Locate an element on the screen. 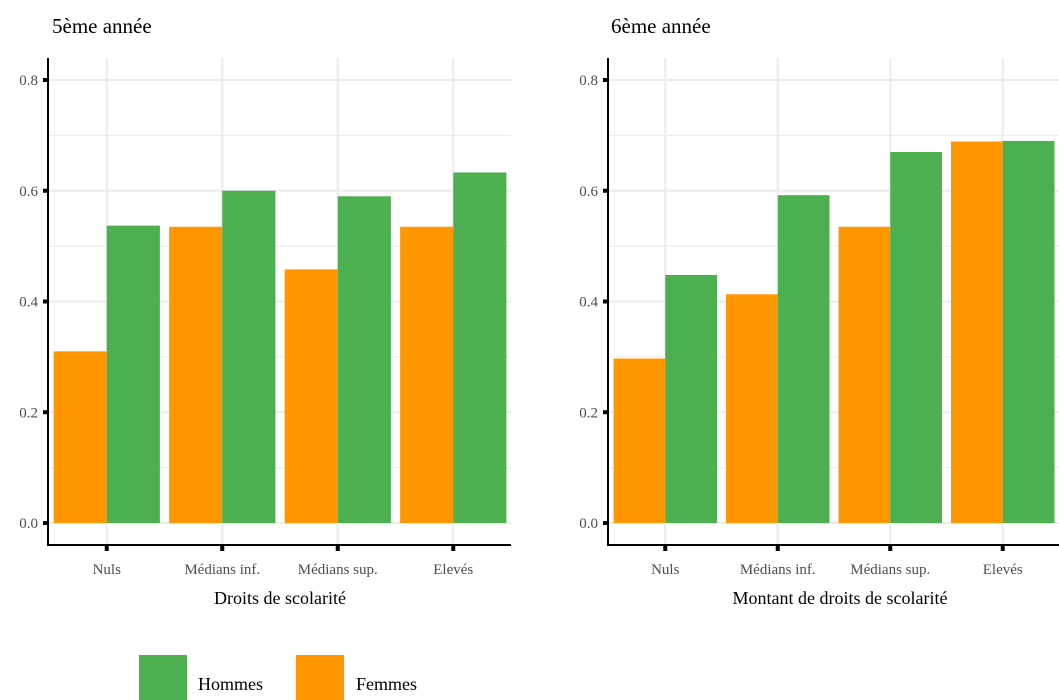 This screenshot has height=700, width=1059. legend-label-femmes: Femmes is located at coordinates (386, 684).